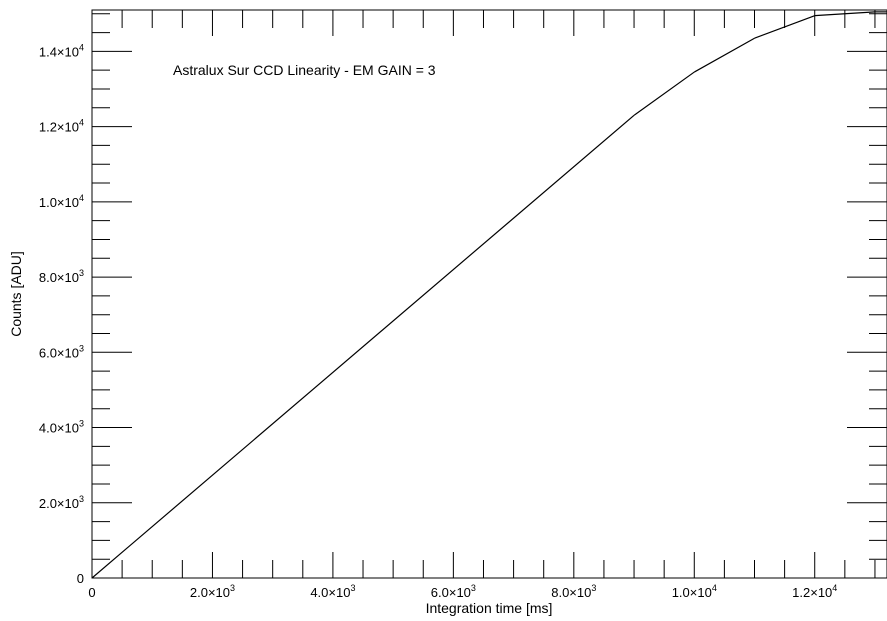  Describe the element at coordinates (59, 127) in the screenshot. I see `y-tick-label-base: 1.2×10` at that location.